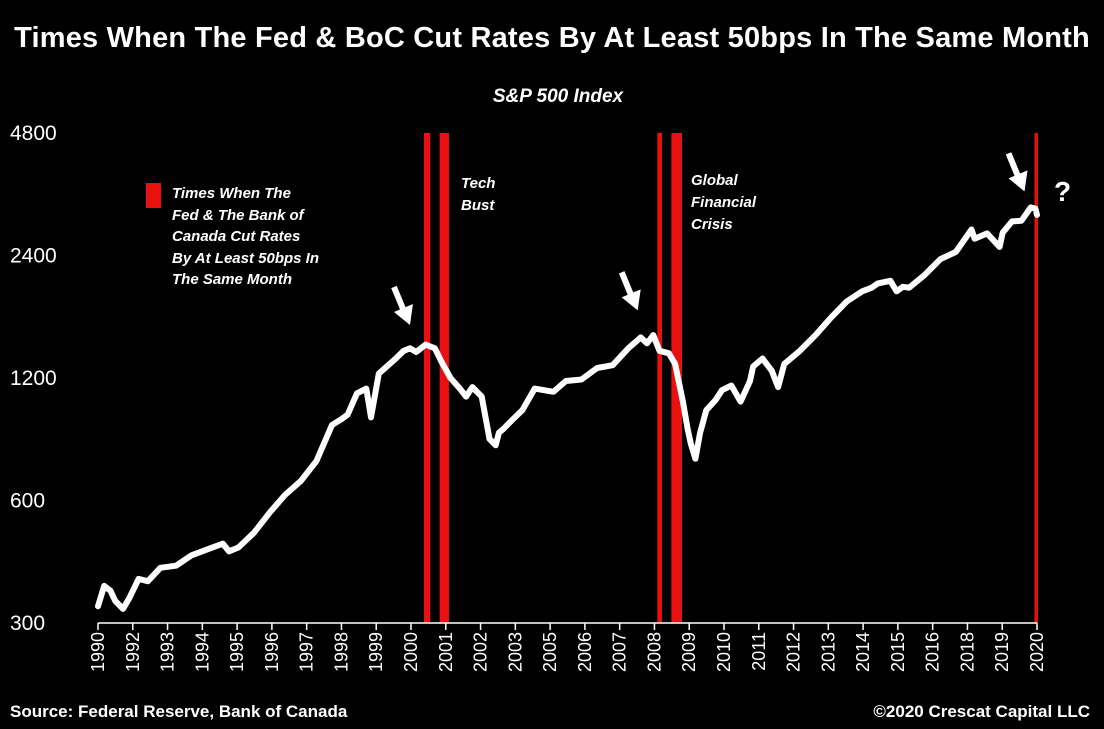 This screenshot has height=729, width=1104. Describe the element at coordinates (237, 652) in the screenshot. I see `x-tick-label: 1995` at that location.